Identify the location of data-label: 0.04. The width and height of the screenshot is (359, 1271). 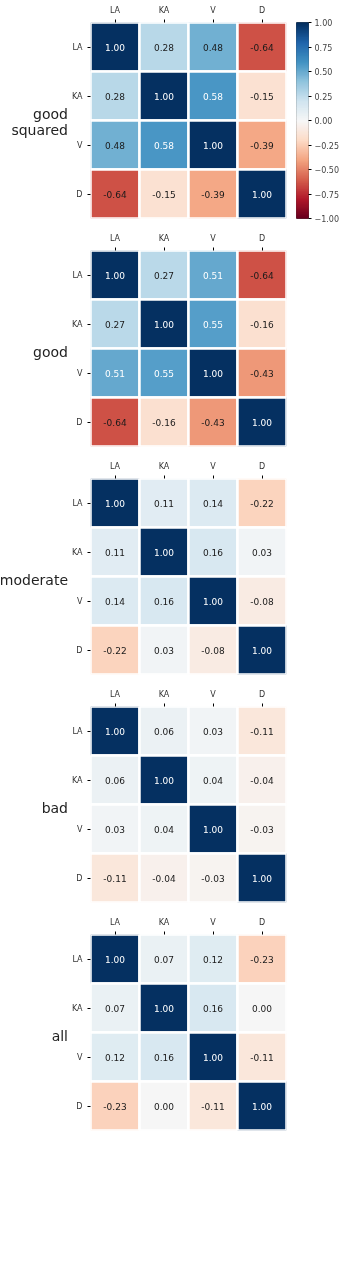
(164, 829).